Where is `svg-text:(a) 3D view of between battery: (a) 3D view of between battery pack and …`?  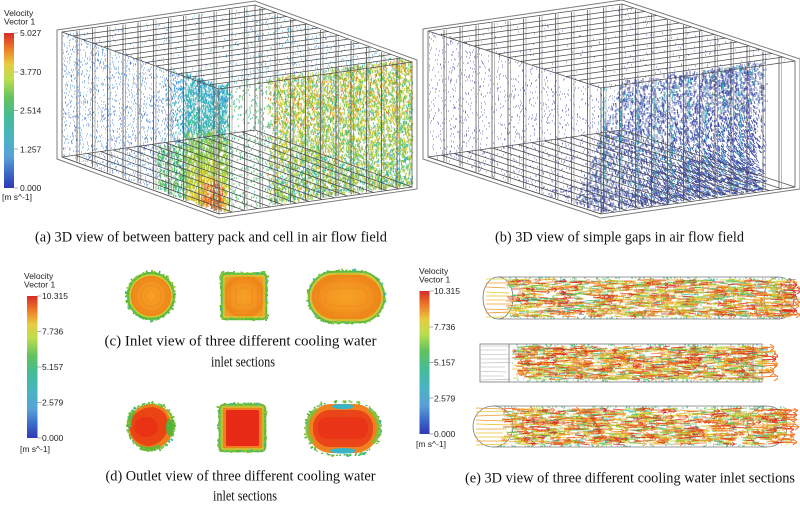 svg-text:(a) 3D view of between battery: (a) 3D view of between battery pack and … is located at coordinates (211, 238).